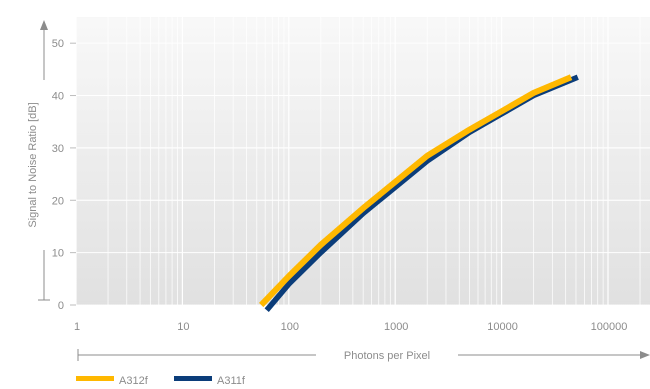 The height and width of the screenshot is (389, 650). Describe the element at coordinates (44, 25) in the screenshot. I see `y-axis-arrow` at that location.